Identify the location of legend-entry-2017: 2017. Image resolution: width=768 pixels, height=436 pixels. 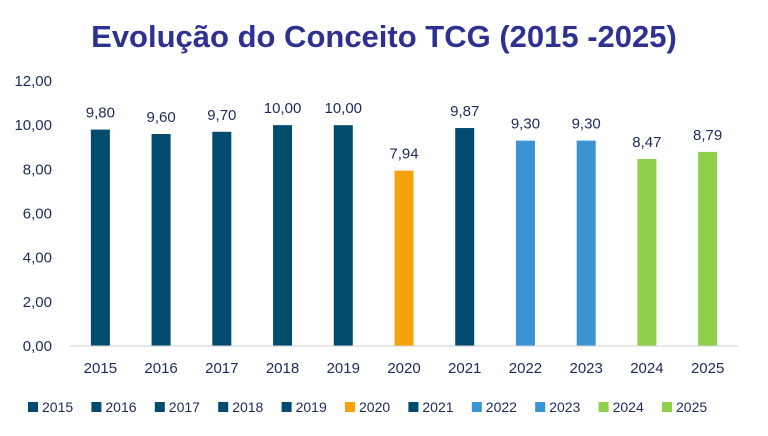
(177, 407).